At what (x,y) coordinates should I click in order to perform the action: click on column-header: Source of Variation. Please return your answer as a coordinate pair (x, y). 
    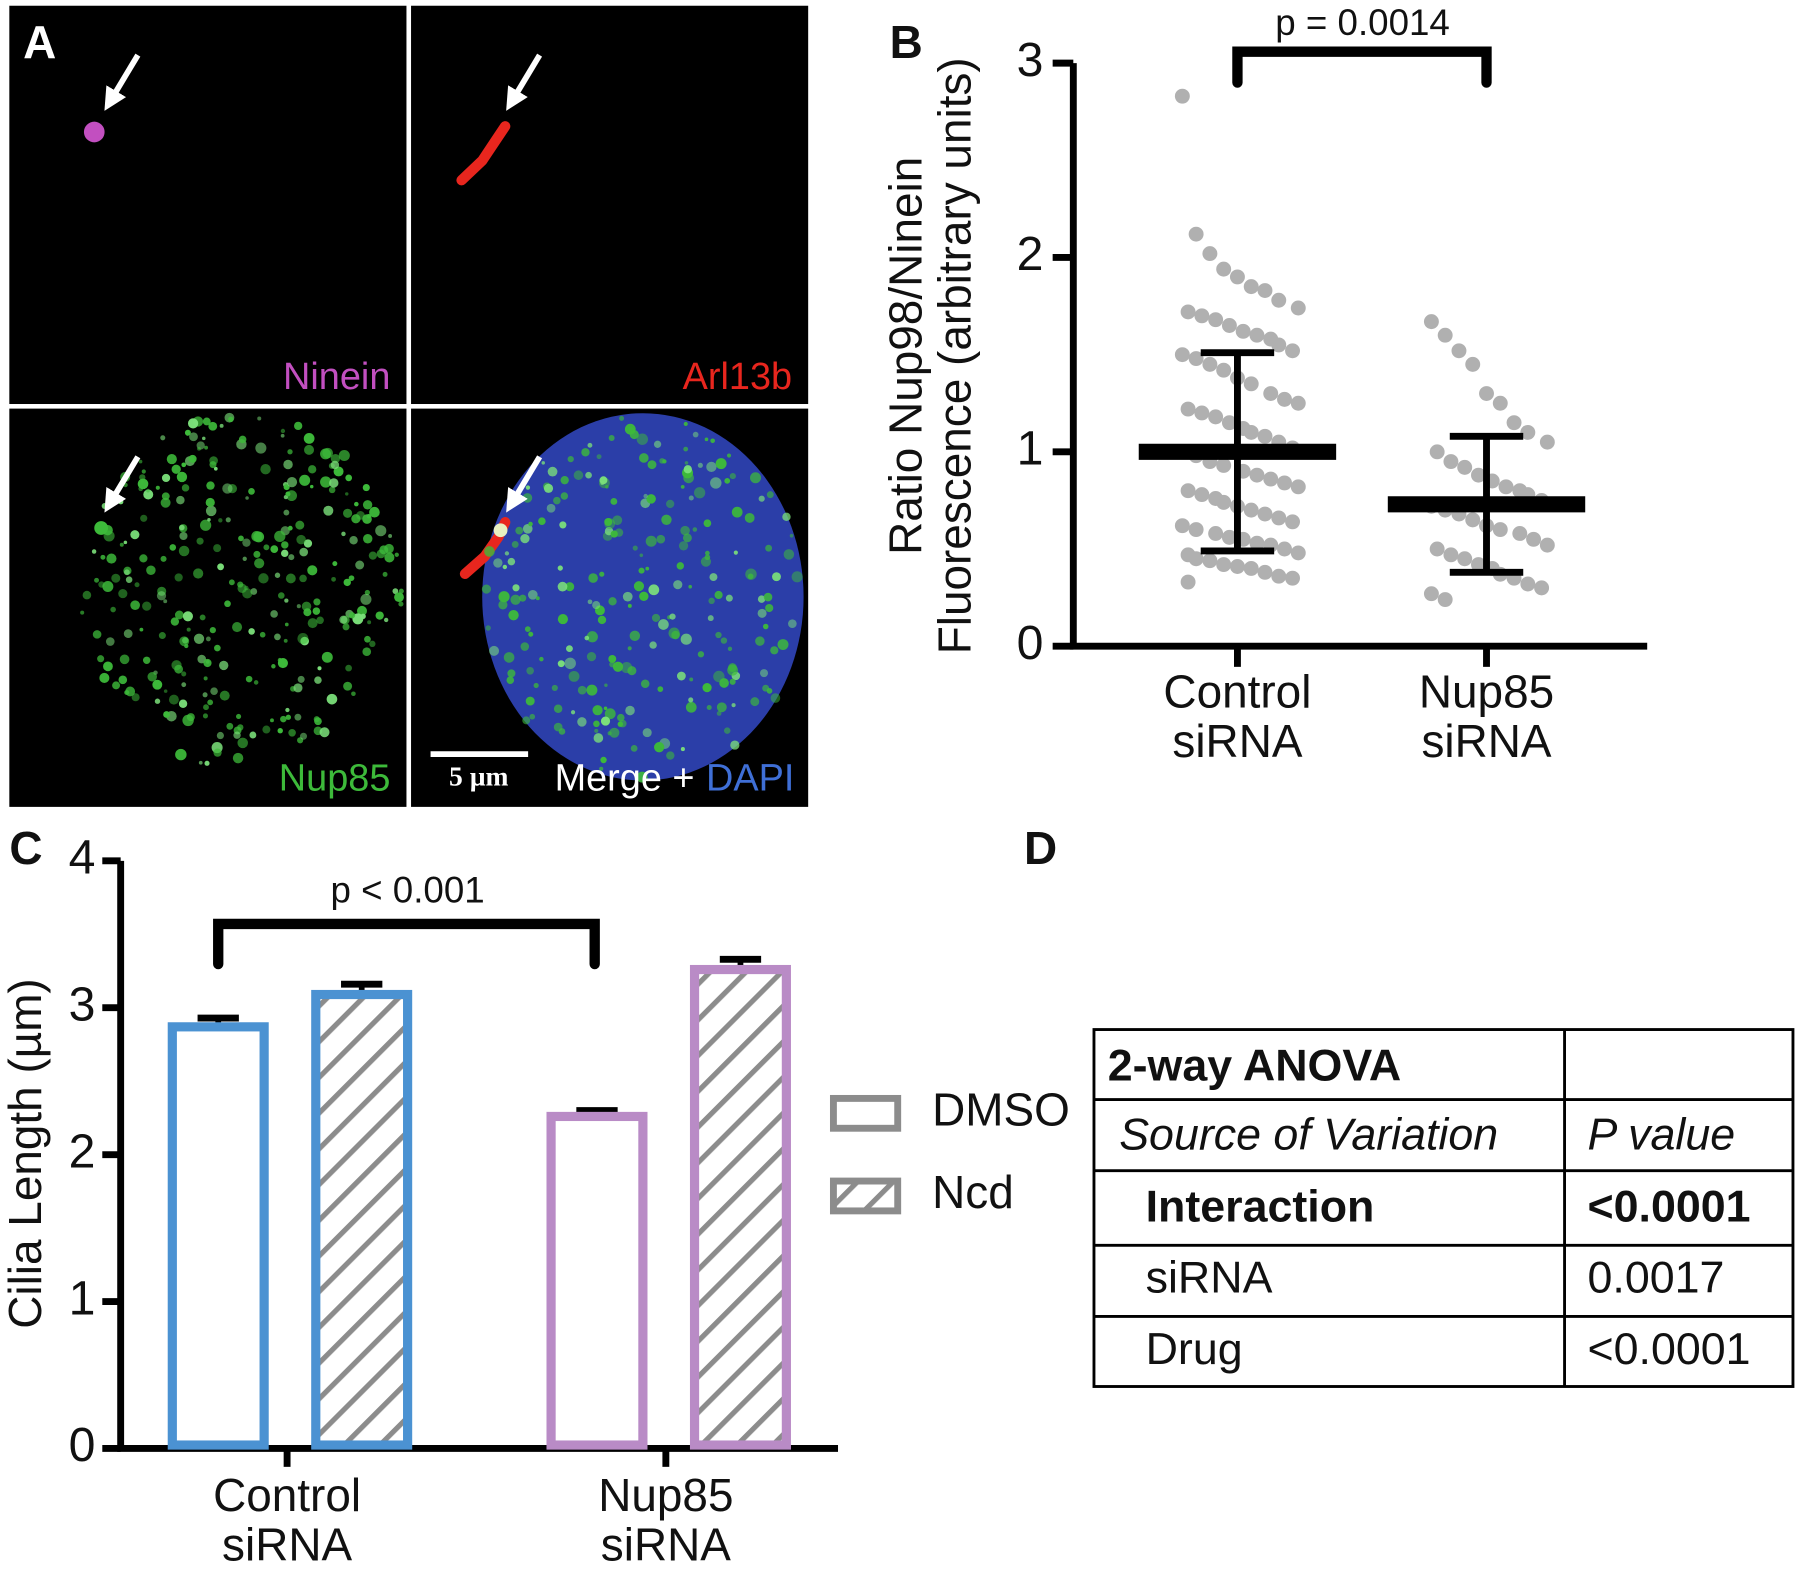
    Looking at the image, I should click on (1308, 1134).